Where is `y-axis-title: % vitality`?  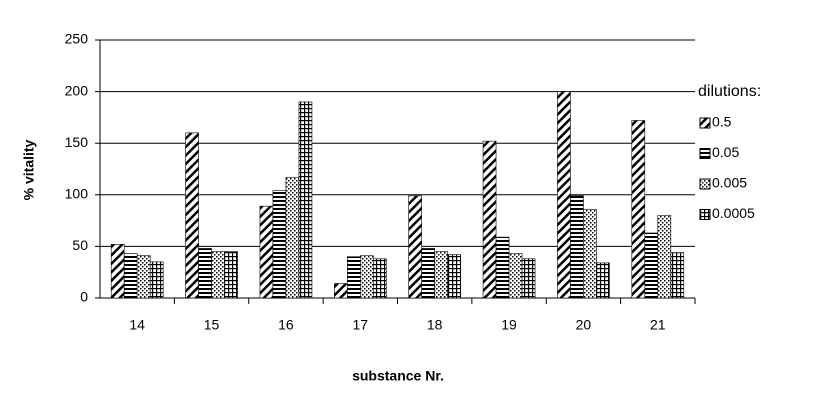 y-axis-title: % vitality is located at coordinates (29, 169).